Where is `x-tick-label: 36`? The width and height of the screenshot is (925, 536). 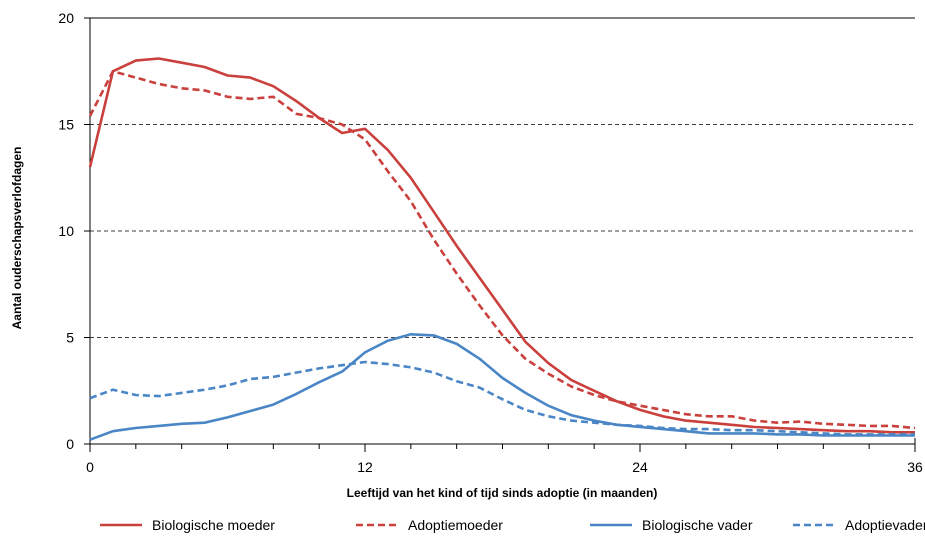 x-tick-label: 36 is located at coordinates (915, 467).